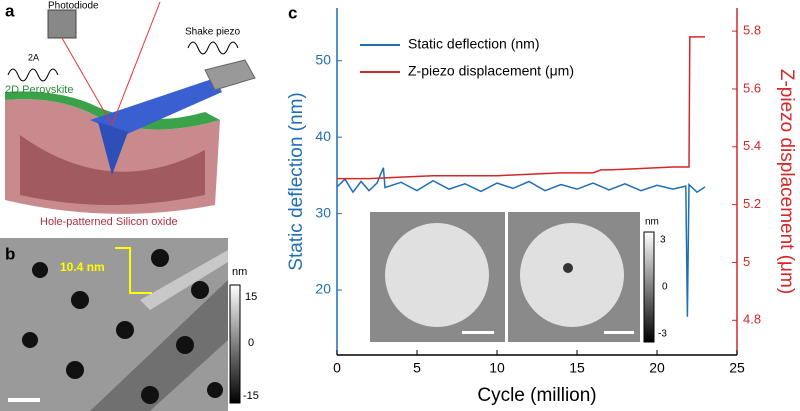 The width and height of the screenshot is (800, 411). Describe the element at coordinates (251, 297) in the screenshot. I see `colorbar-label: 15` at that location.